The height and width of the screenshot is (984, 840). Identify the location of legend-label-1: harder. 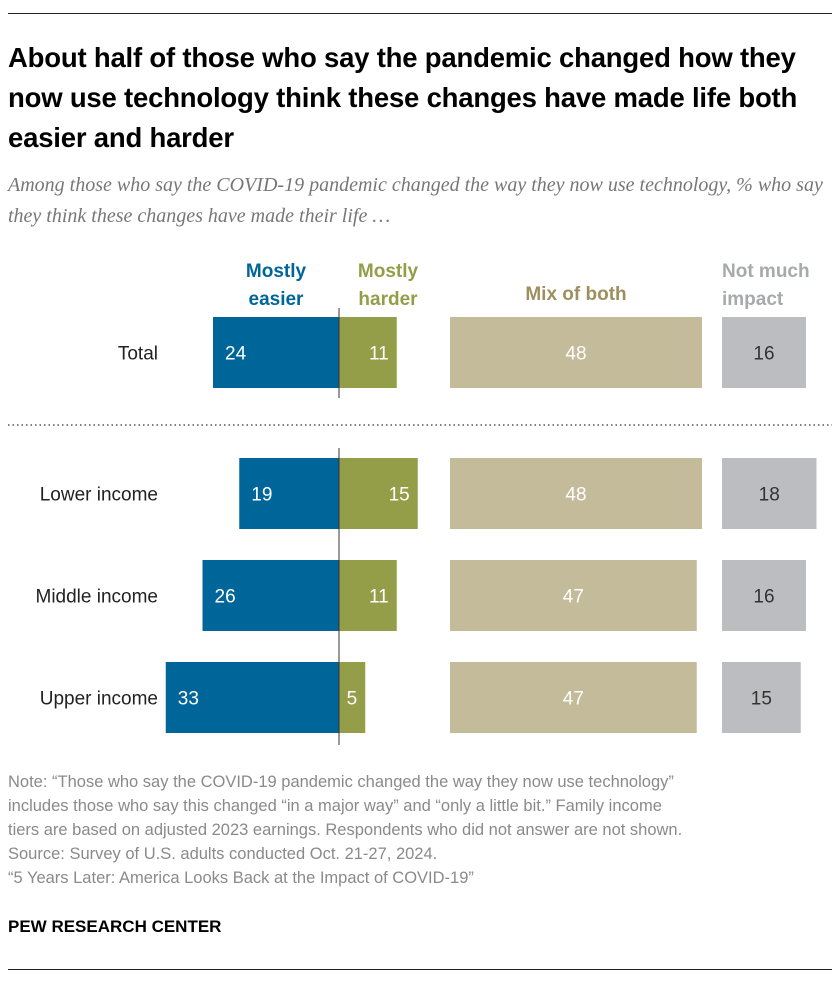
(388, 299).